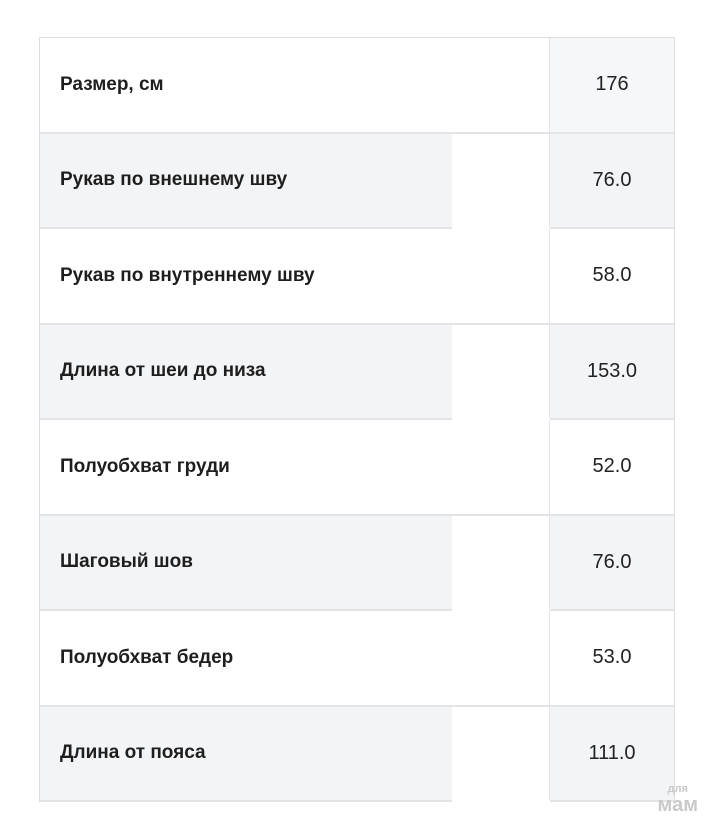 Image resolution: width=710 pixels, height=823 pixels. What do you see at coordinates (133, 753) in the screenshot?
I see `row-label: Длина от пояса` at bounding box center [133, 753].